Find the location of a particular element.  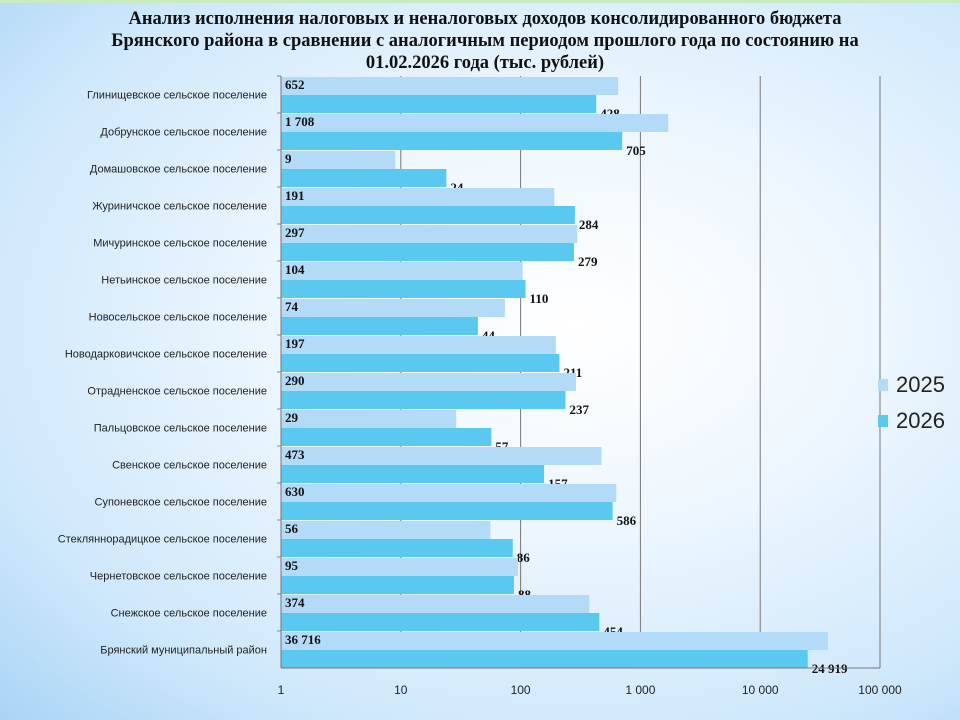

x-tick-label: 1 is located at coordinates (281, 690).